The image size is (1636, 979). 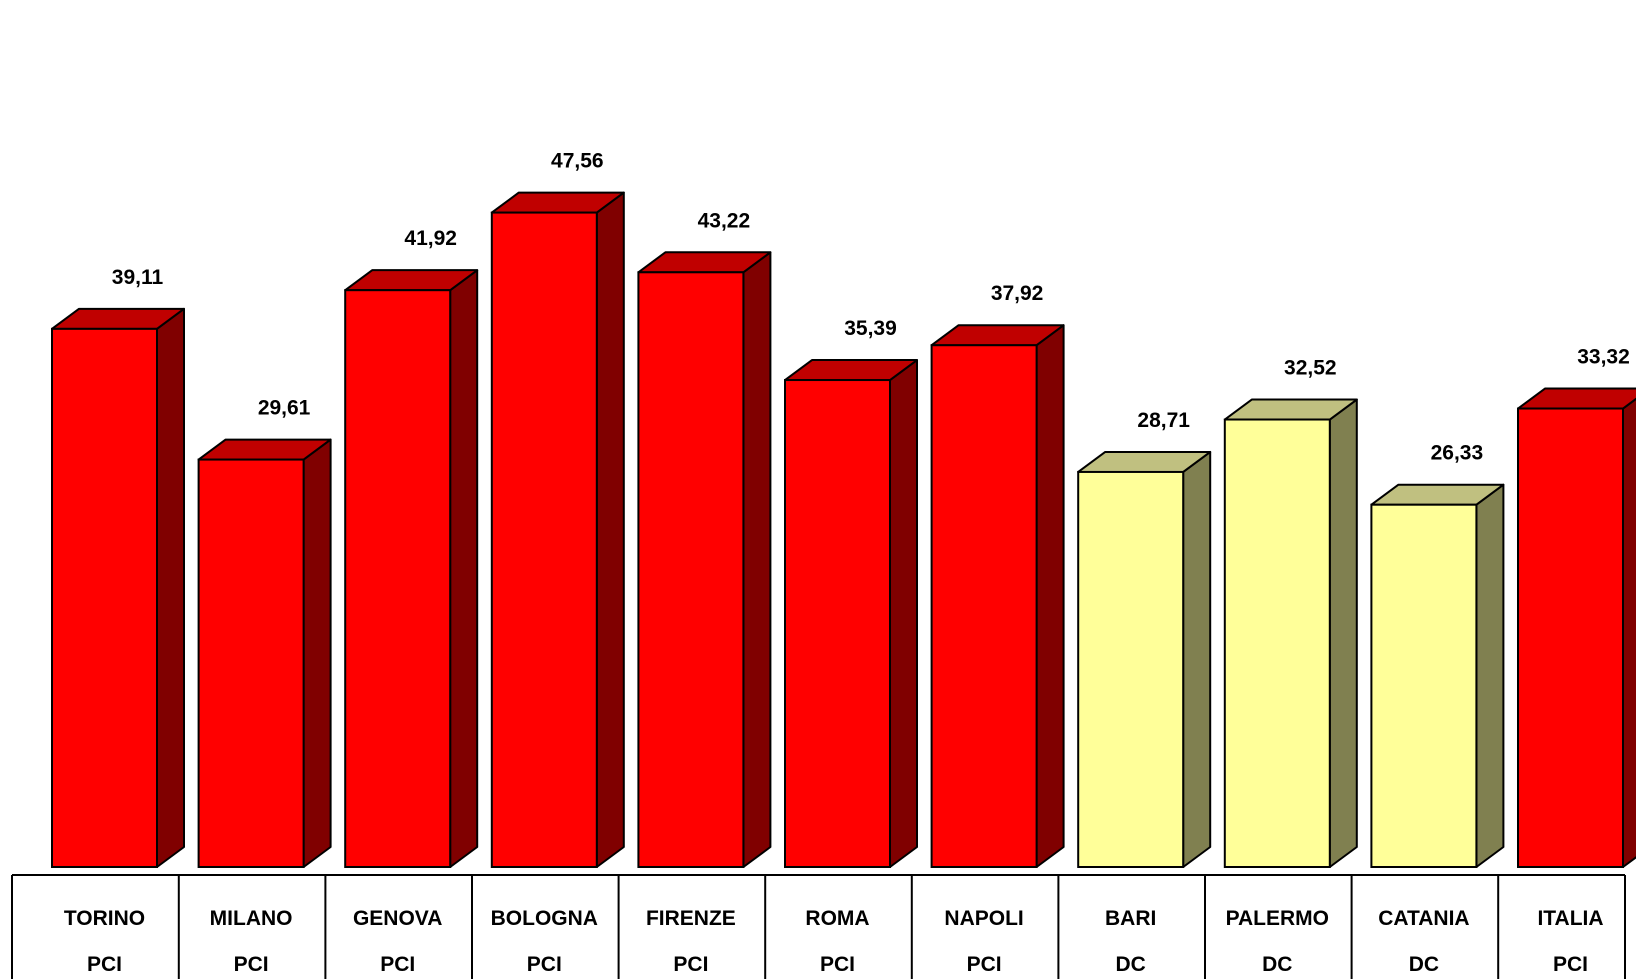 I want to click on bar-italia, so click(x=1576, y=627).